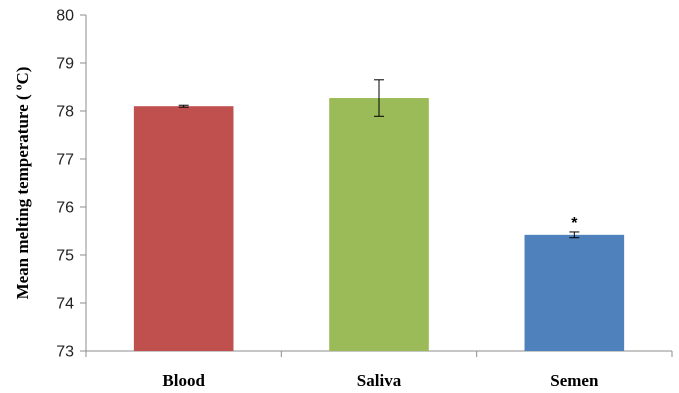 This screenshot has width=679, height=393. What do you see at coordinates (71, 184) in the screenshot?
I see `y-axis: 73 74 75 76 77 78 79 80` at bounding box center [71, 184].